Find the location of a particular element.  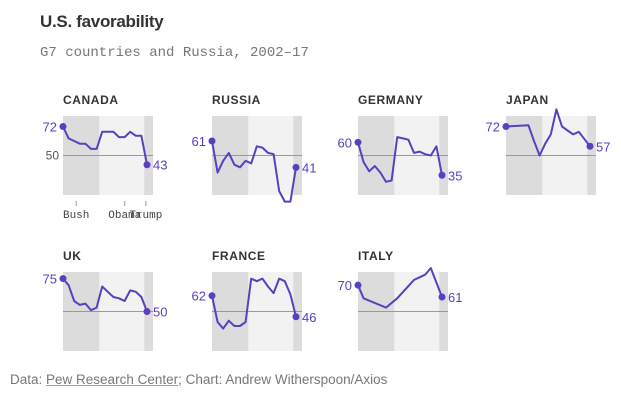

france-end-label: 46 is located at coordinates (309, 317).